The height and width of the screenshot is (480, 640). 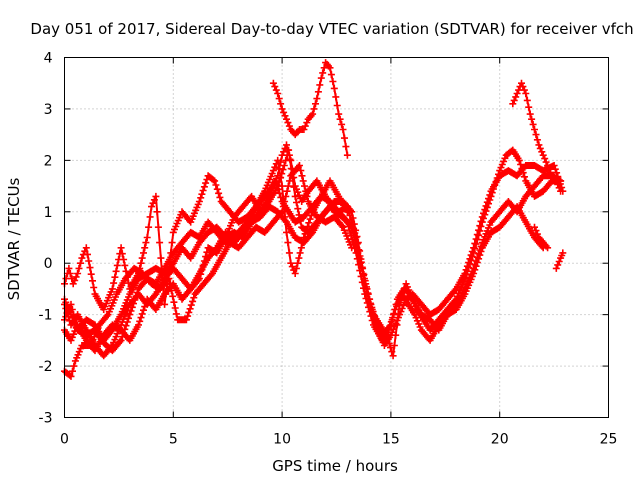 What do you see at coordinates (173, 440) in the screenshot?
I see `x-tick-label: 5` at bounding box center [173, 440].